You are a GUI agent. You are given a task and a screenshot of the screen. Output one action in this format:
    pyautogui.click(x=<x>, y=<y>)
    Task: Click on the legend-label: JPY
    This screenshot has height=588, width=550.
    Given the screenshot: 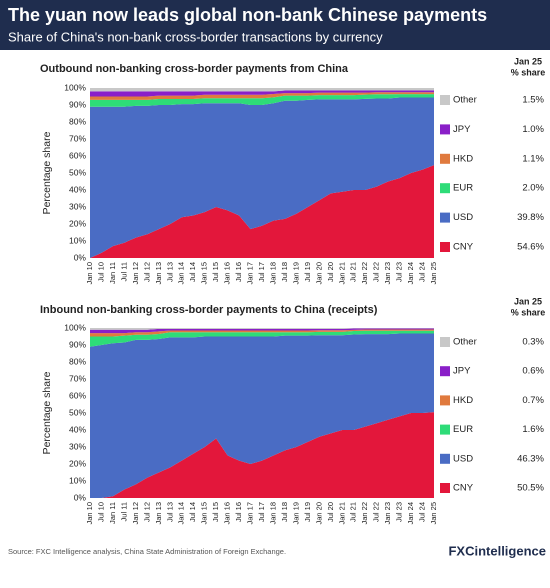 What is the action you would take?
    pyautogui.click(x=462, y=129)
    